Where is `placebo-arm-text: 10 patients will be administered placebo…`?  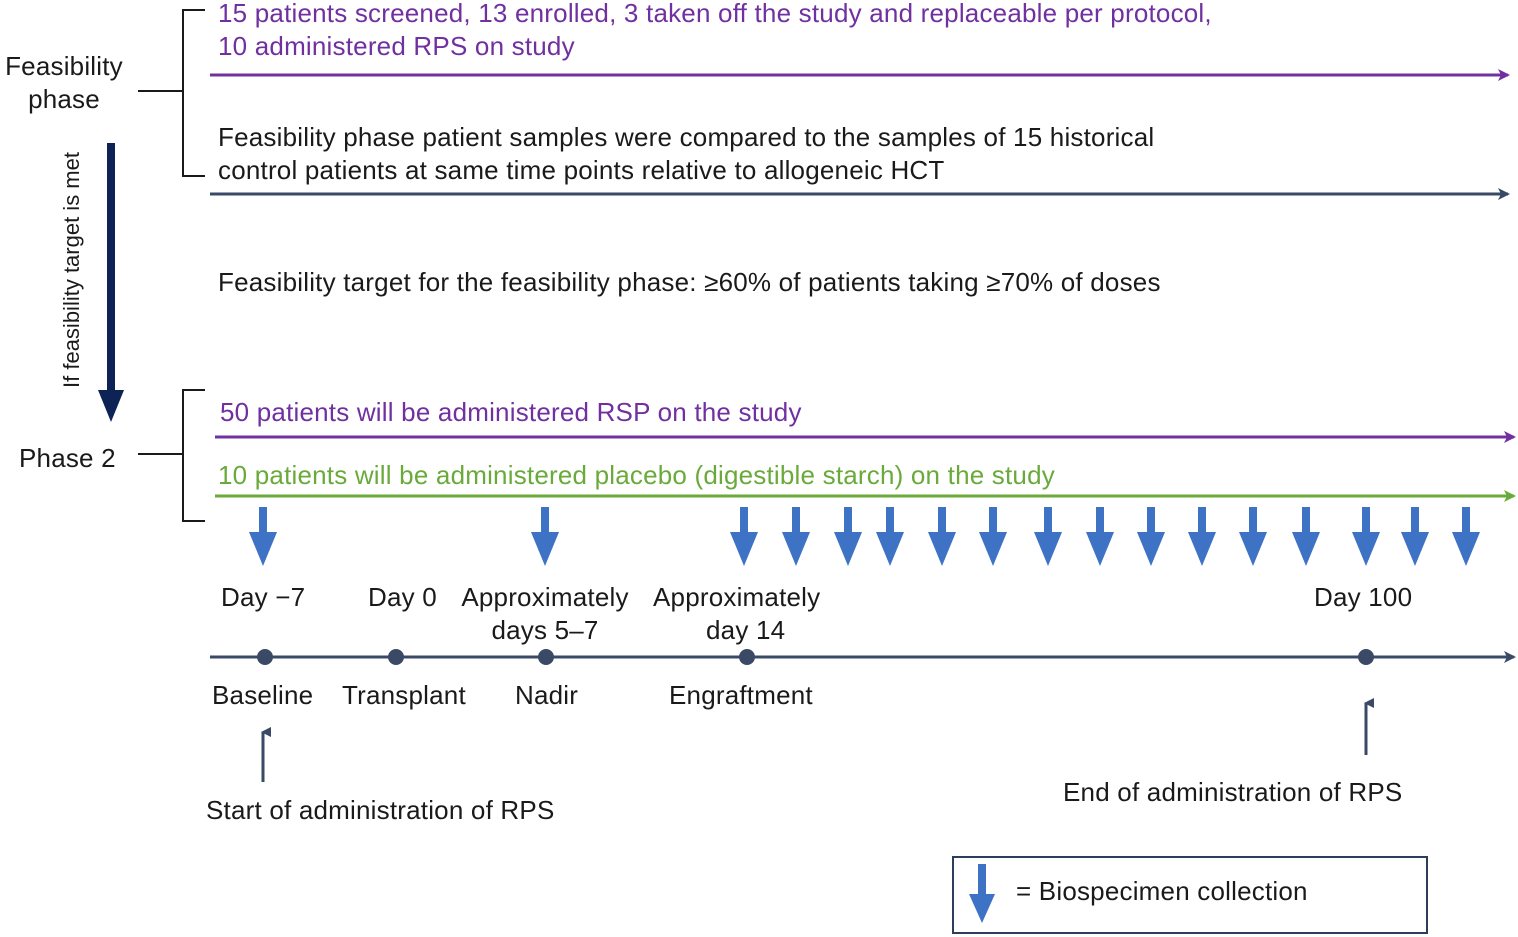
placebo-arm-text: 10 patients will be administered placebo… is located at coordinates (636, 475).